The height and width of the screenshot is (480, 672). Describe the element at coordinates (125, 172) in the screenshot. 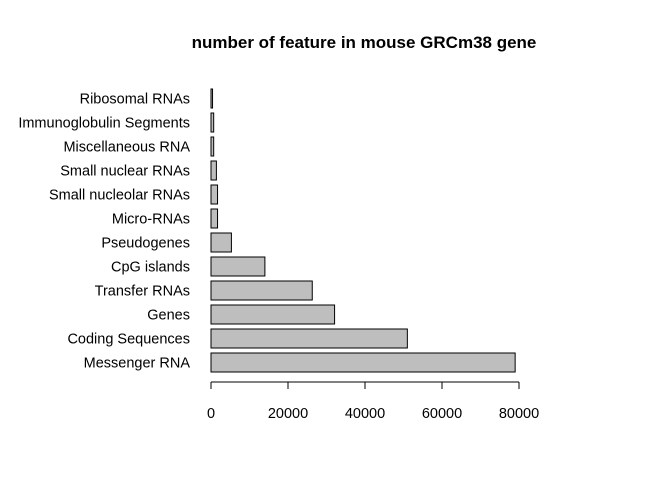

I see `category-label: Small nuclear RNAs` at that location.